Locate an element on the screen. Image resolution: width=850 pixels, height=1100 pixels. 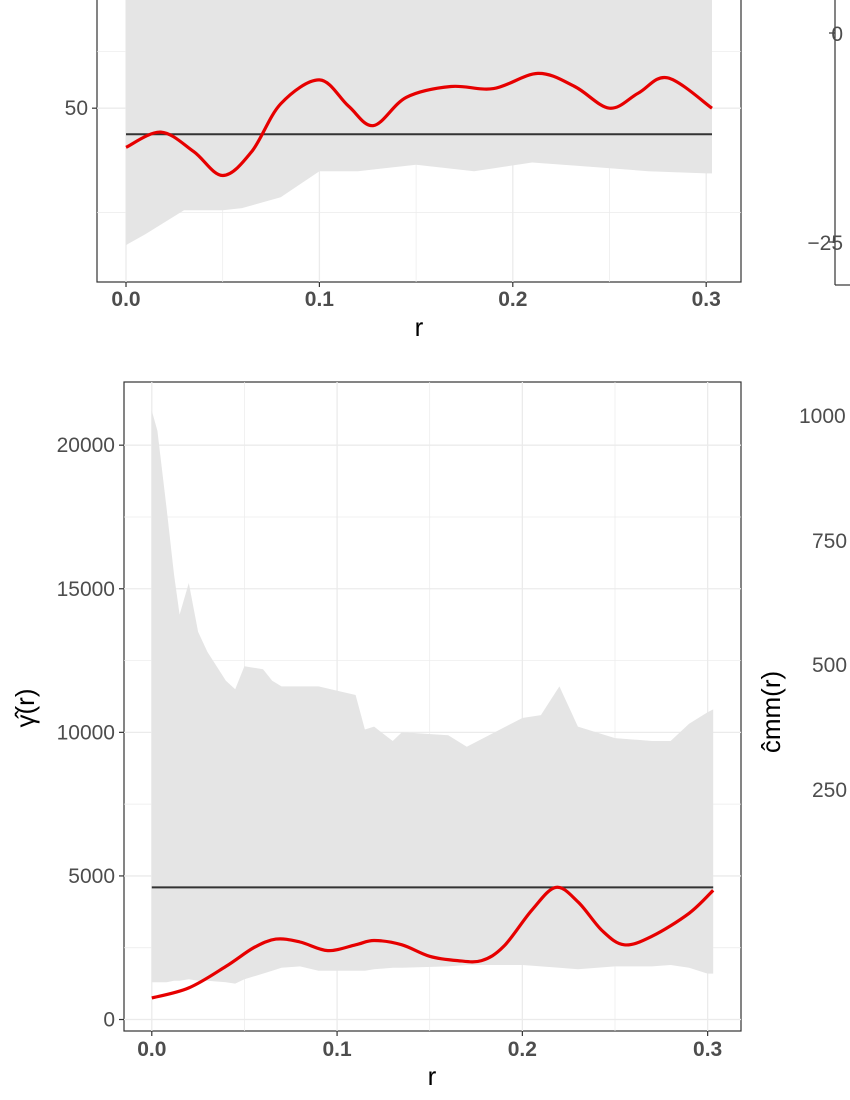
y-tick-label: −25 is located at coordinates (825, 243).